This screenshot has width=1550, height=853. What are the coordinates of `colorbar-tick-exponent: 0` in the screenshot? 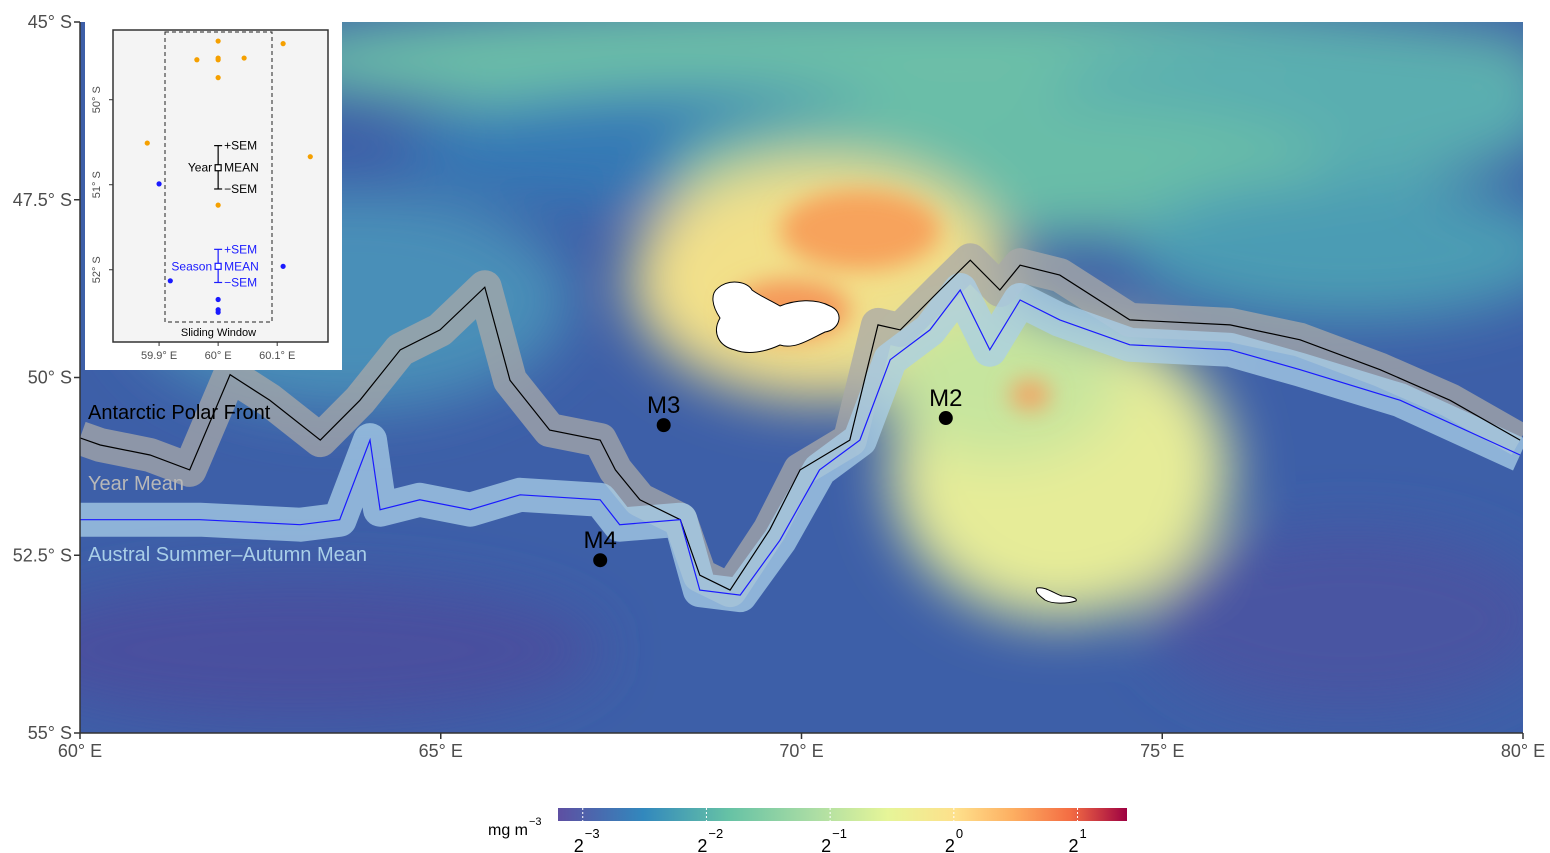 It's located at (959, 833).